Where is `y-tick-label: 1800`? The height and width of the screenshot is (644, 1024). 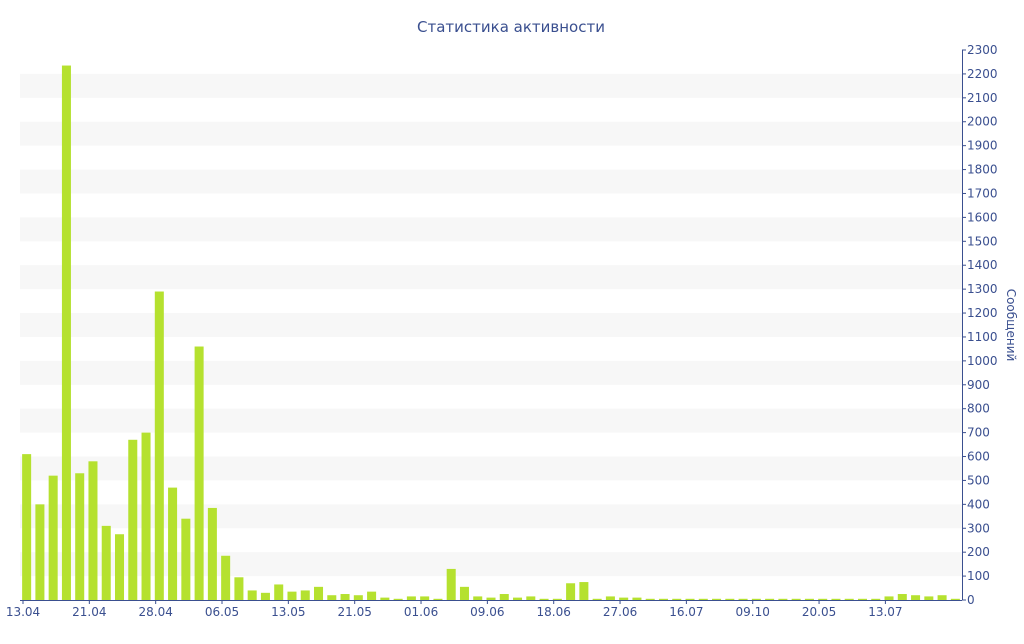
y-tick-label: 1800 is located at coordinates (982, 170).